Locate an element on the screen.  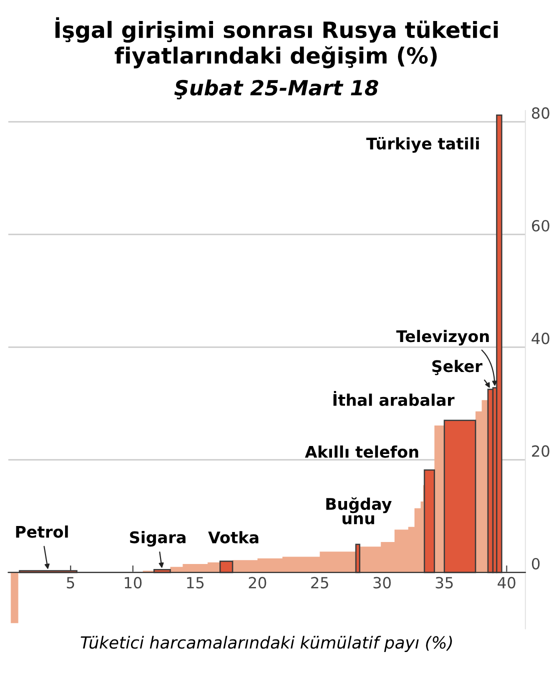
text: Televizyon is located at coordinates (442, 338).